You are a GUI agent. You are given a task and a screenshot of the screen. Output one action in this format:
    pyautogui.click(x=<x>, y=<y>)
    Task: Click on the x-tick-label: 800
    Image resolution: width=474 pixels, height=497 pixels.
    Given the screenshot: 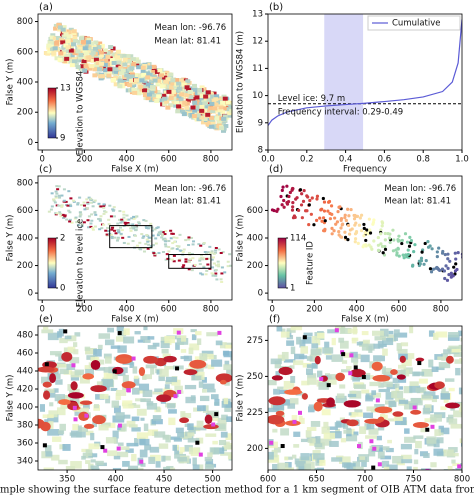 What is the action you would take?
    pyautogui.click(x=211, y=160)
    